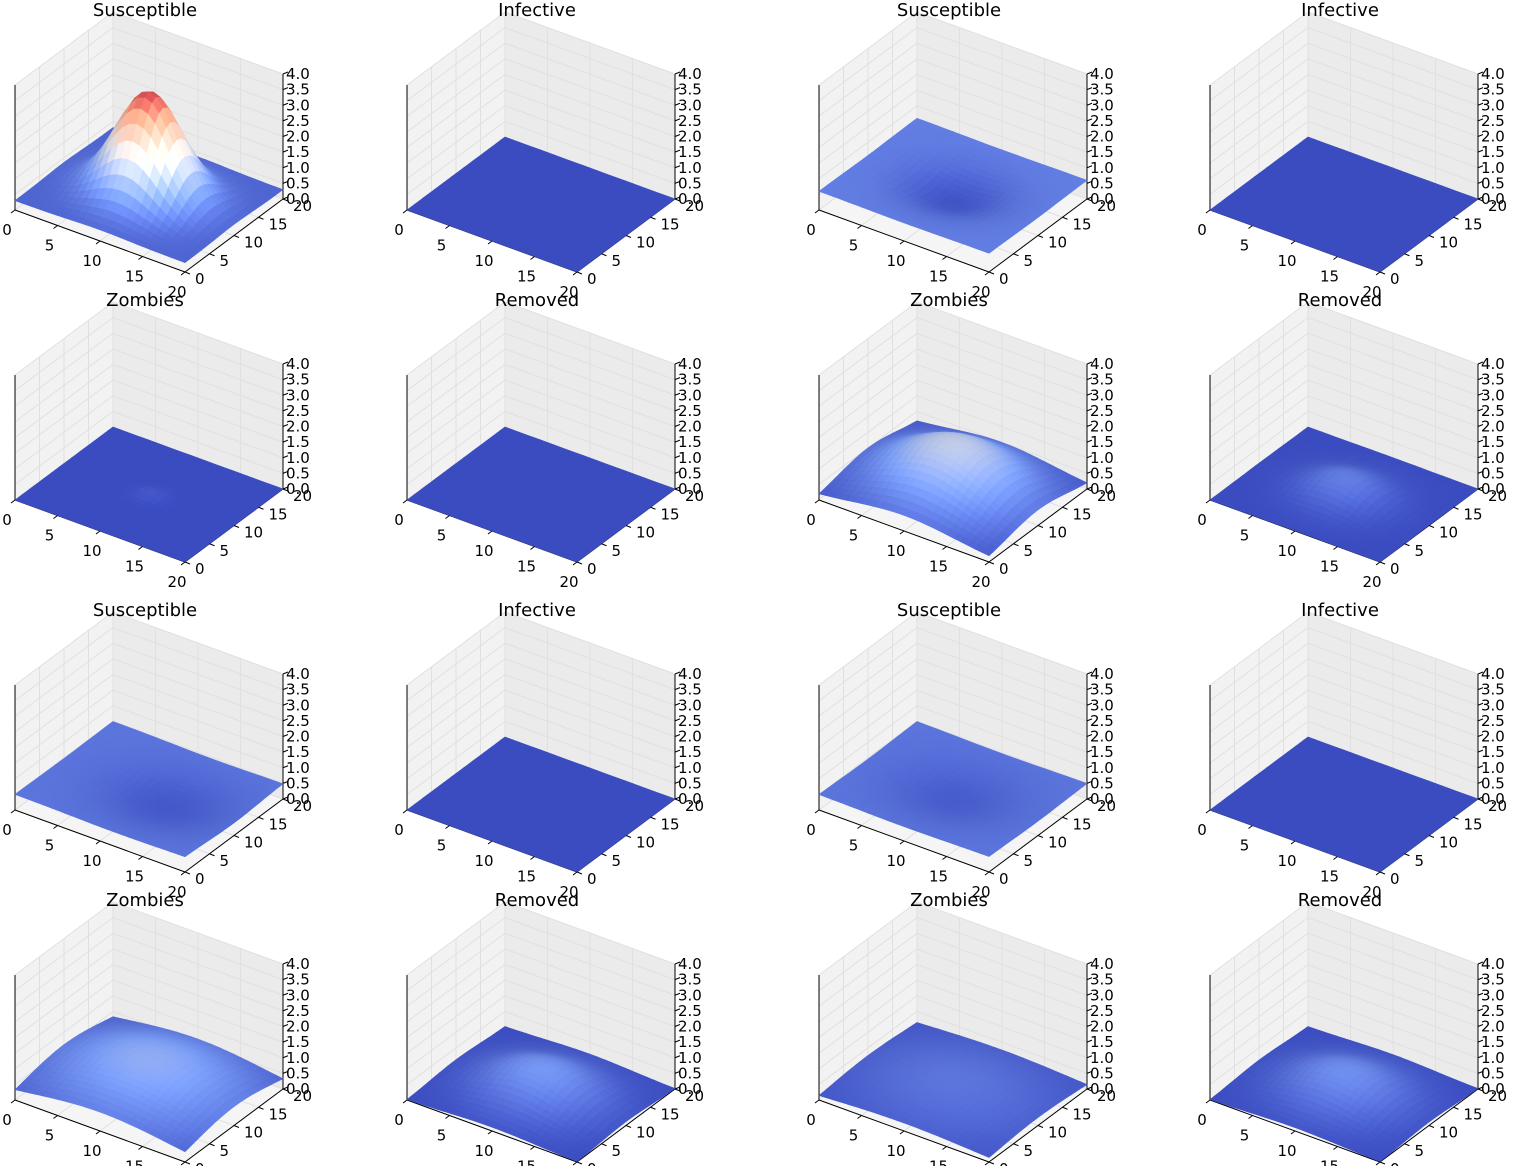 This screenshot has width=1515, height=1166. Describe the element at coordinates (183, 259) in the screenshot. I see `surface-cell` at that location.